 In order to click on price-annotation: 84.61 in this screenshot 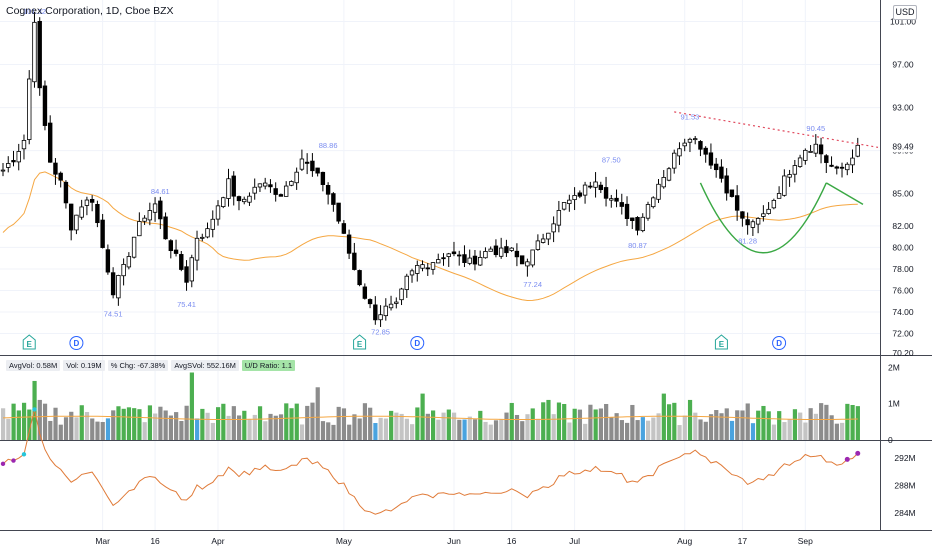, I will do `click(160, 191)`.